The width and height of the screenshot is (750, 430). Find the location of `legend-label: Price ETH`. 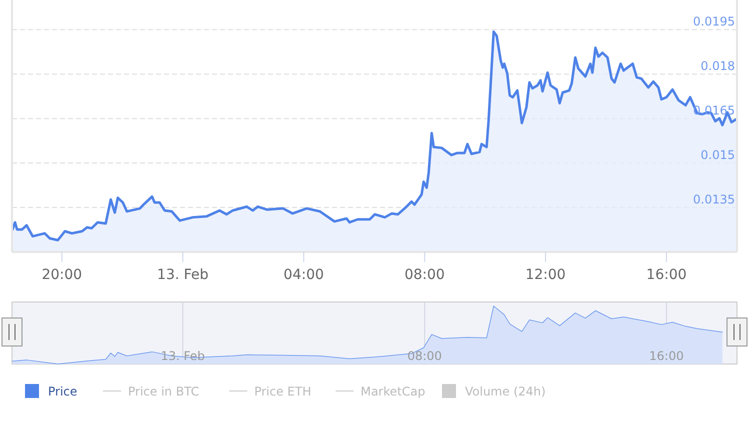

legend-label: Price ETH is located at coordinates (283, 391).